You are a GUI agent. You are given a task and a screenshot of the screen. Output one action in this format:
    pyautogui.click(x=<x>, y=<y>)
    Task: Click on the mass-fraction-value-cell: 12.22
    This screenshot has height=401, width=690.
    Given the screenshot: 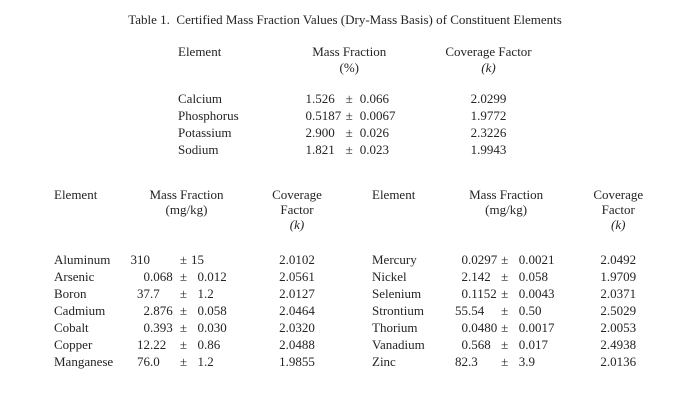 What is the action you would take?
    pyautogui.click(x=152, y=344)
    